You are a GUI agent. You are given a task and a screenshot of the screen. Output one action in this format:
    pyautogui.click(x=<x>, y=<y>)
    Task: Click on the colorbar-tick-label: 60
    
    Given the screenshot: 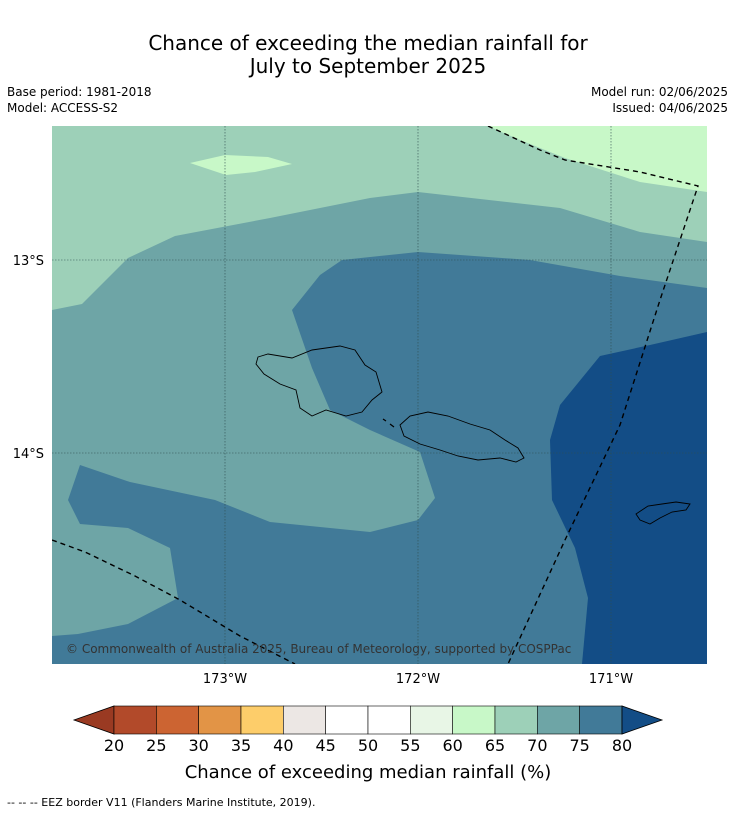 What is the action you would take?
    pyautogui.click(x=452, y=745)
    